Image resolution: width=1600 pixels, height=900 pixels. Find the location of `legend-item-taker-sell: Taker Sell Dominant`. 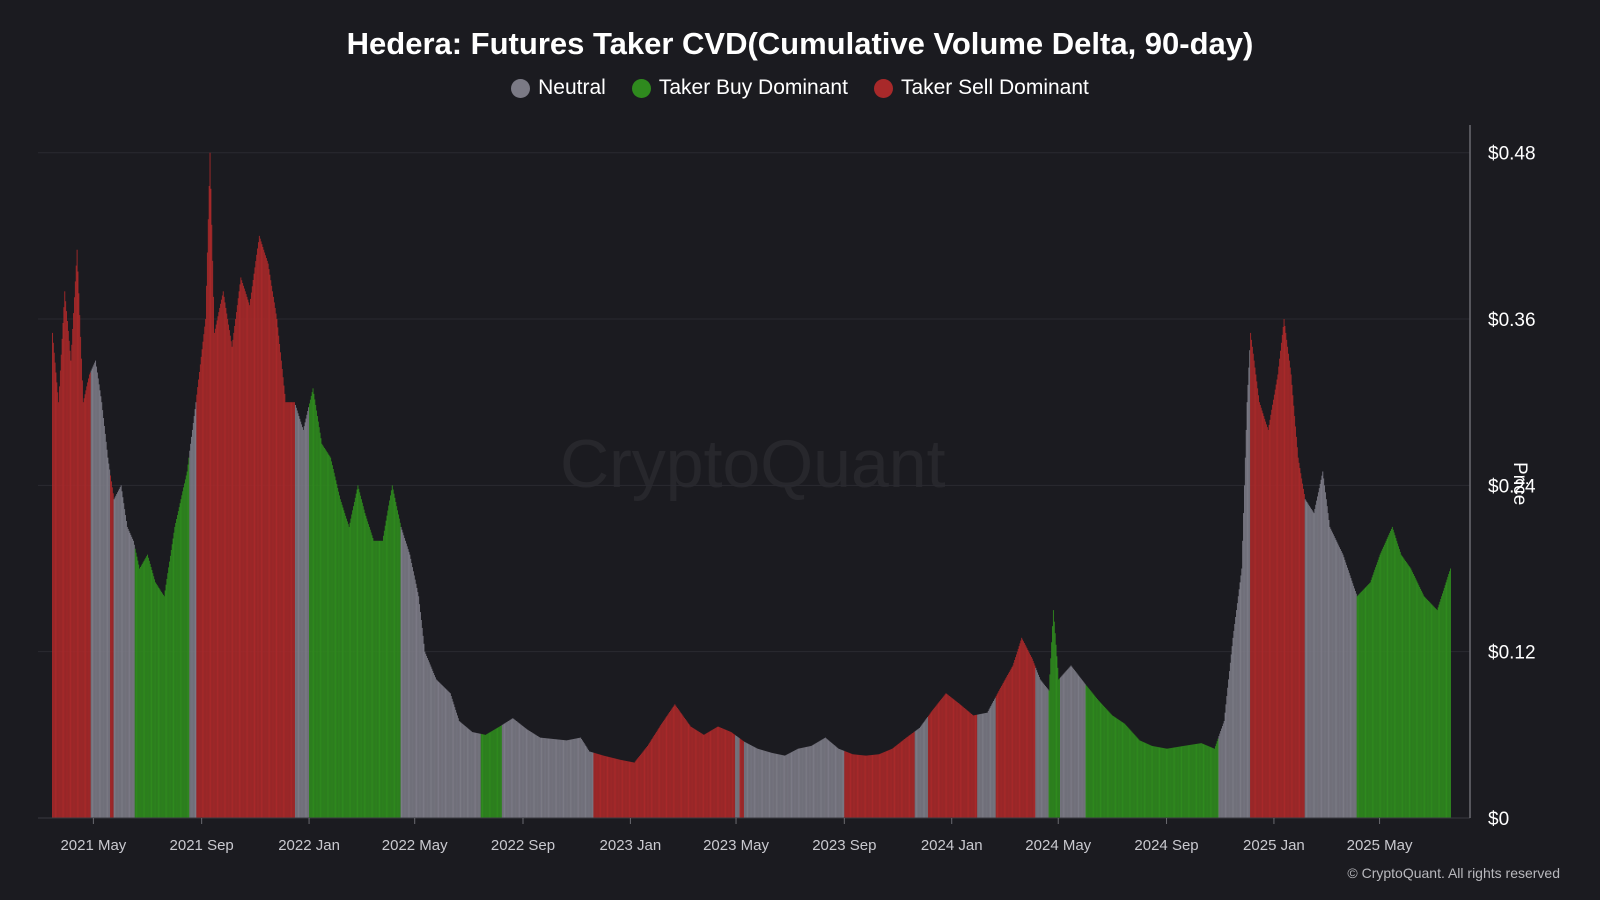

legend-item-taker-sell: Taker Sell Dominant is located at coordinates (981, 88).